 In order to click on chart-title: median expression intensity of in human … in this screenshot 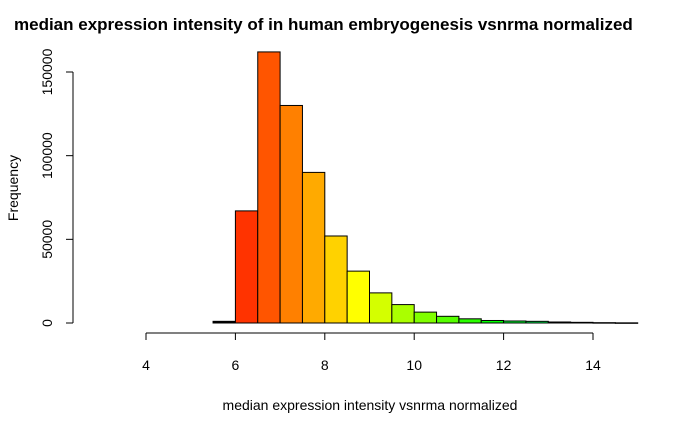, I will do `click(323, 24)`.